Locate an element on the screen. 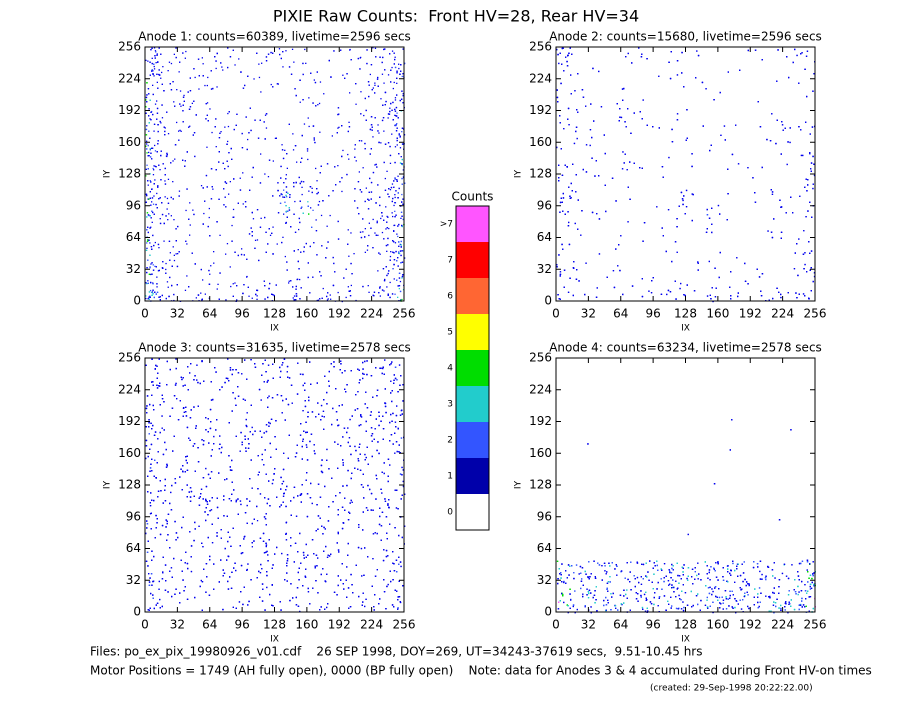 The width and height of the screenshot is (913, 705). x-tick-label: 192 is located at coordinates (750, 314).